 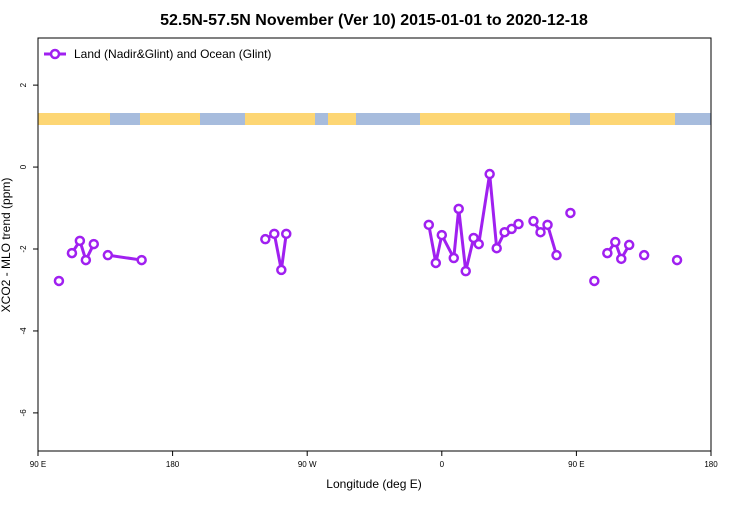 I want to click on y-tick-label: 2, so click(x=23, y=84).